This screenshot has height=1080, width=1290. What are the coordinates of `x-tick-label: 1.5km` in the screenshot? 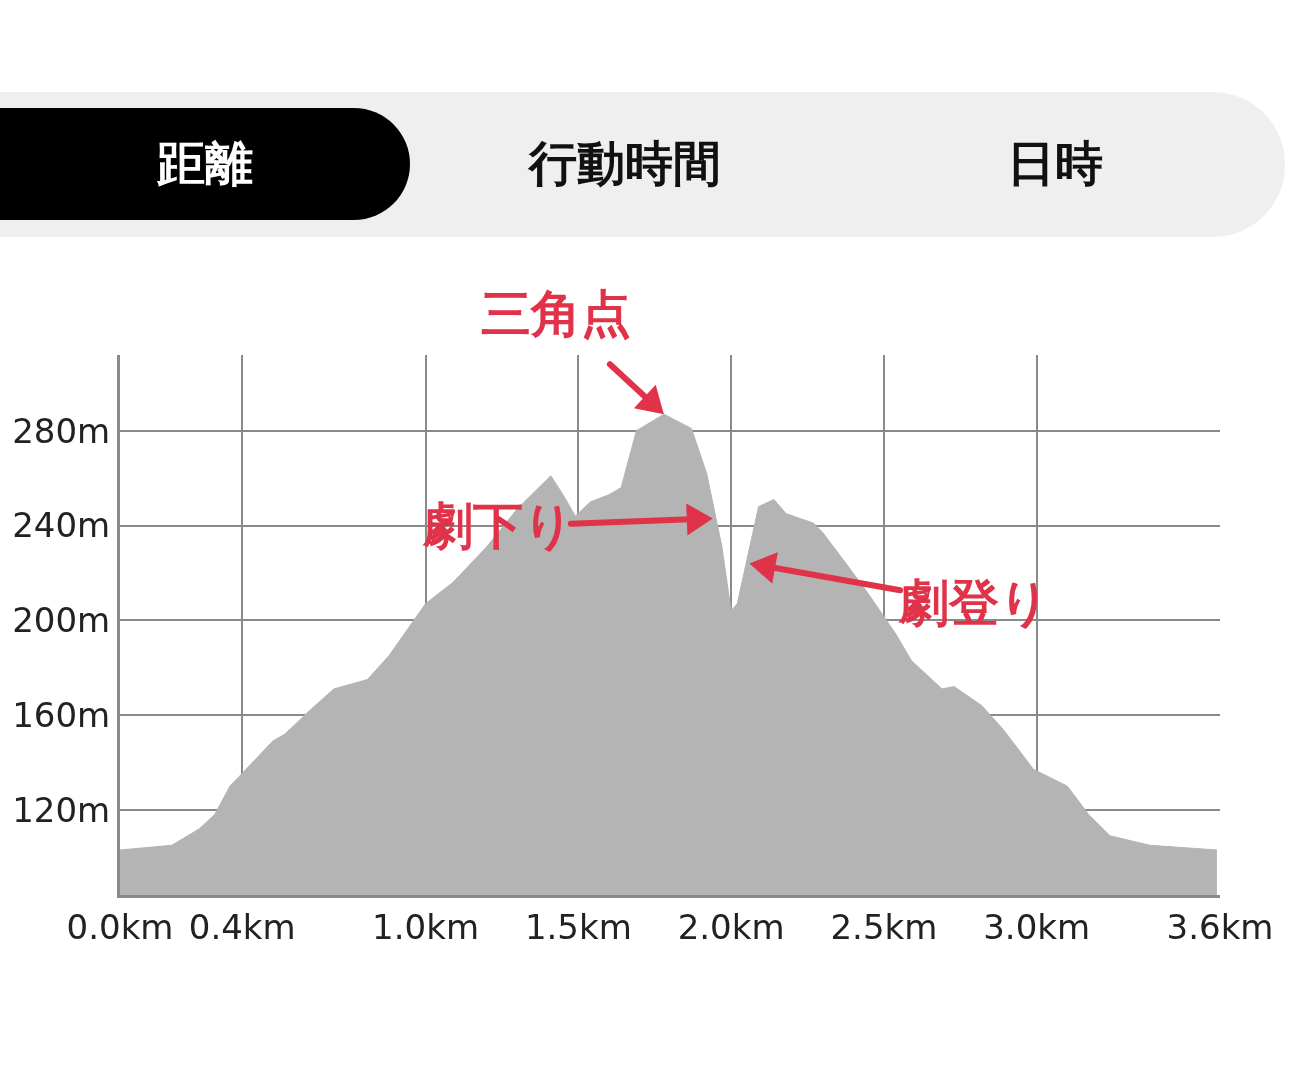 It's located at (578, 926).